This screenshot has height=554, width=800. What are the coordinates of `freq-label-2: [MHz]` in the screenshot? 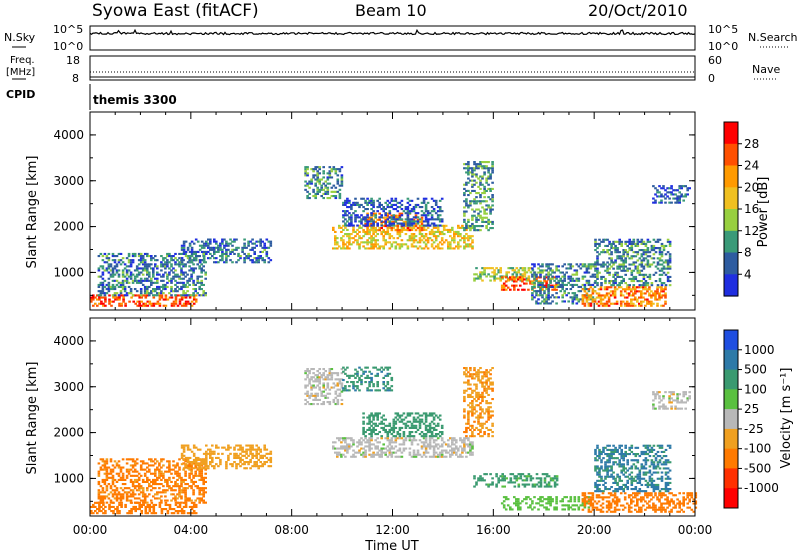 It's located at (20, 72).